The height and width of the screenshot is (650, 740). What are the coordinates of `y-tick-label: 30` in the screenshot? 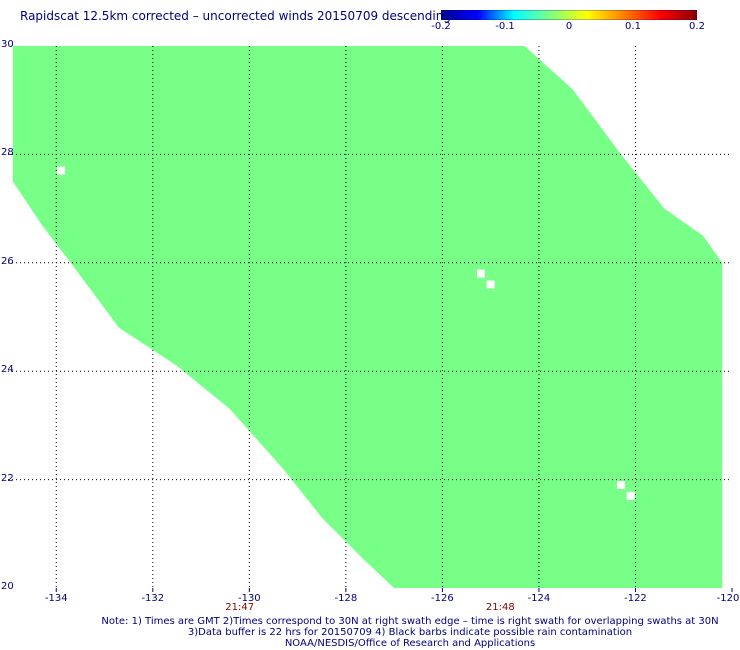 It's located at (7, 44).